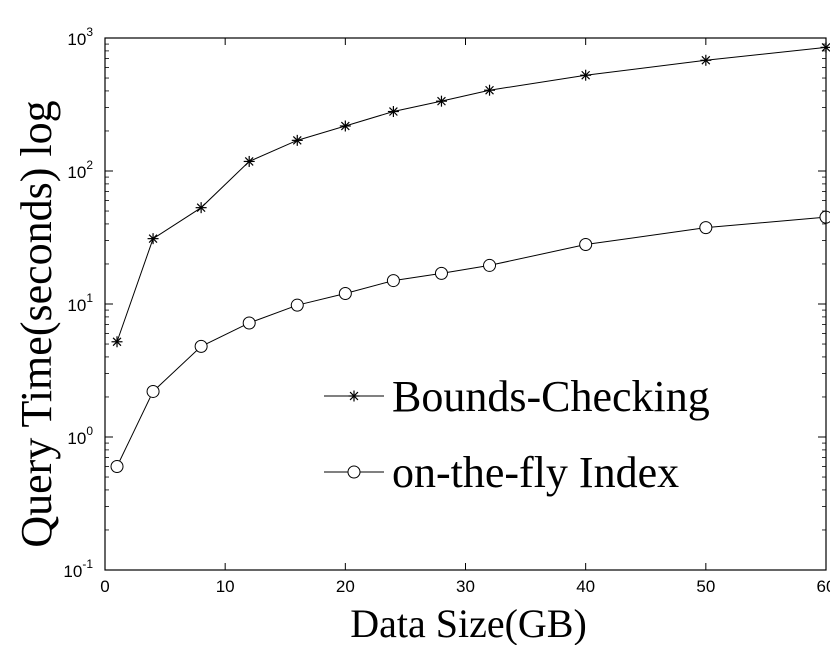 The width and height of the screenshot is (830, 645). I want to click on y-tick-label: 10⁰, so click(80, 436).